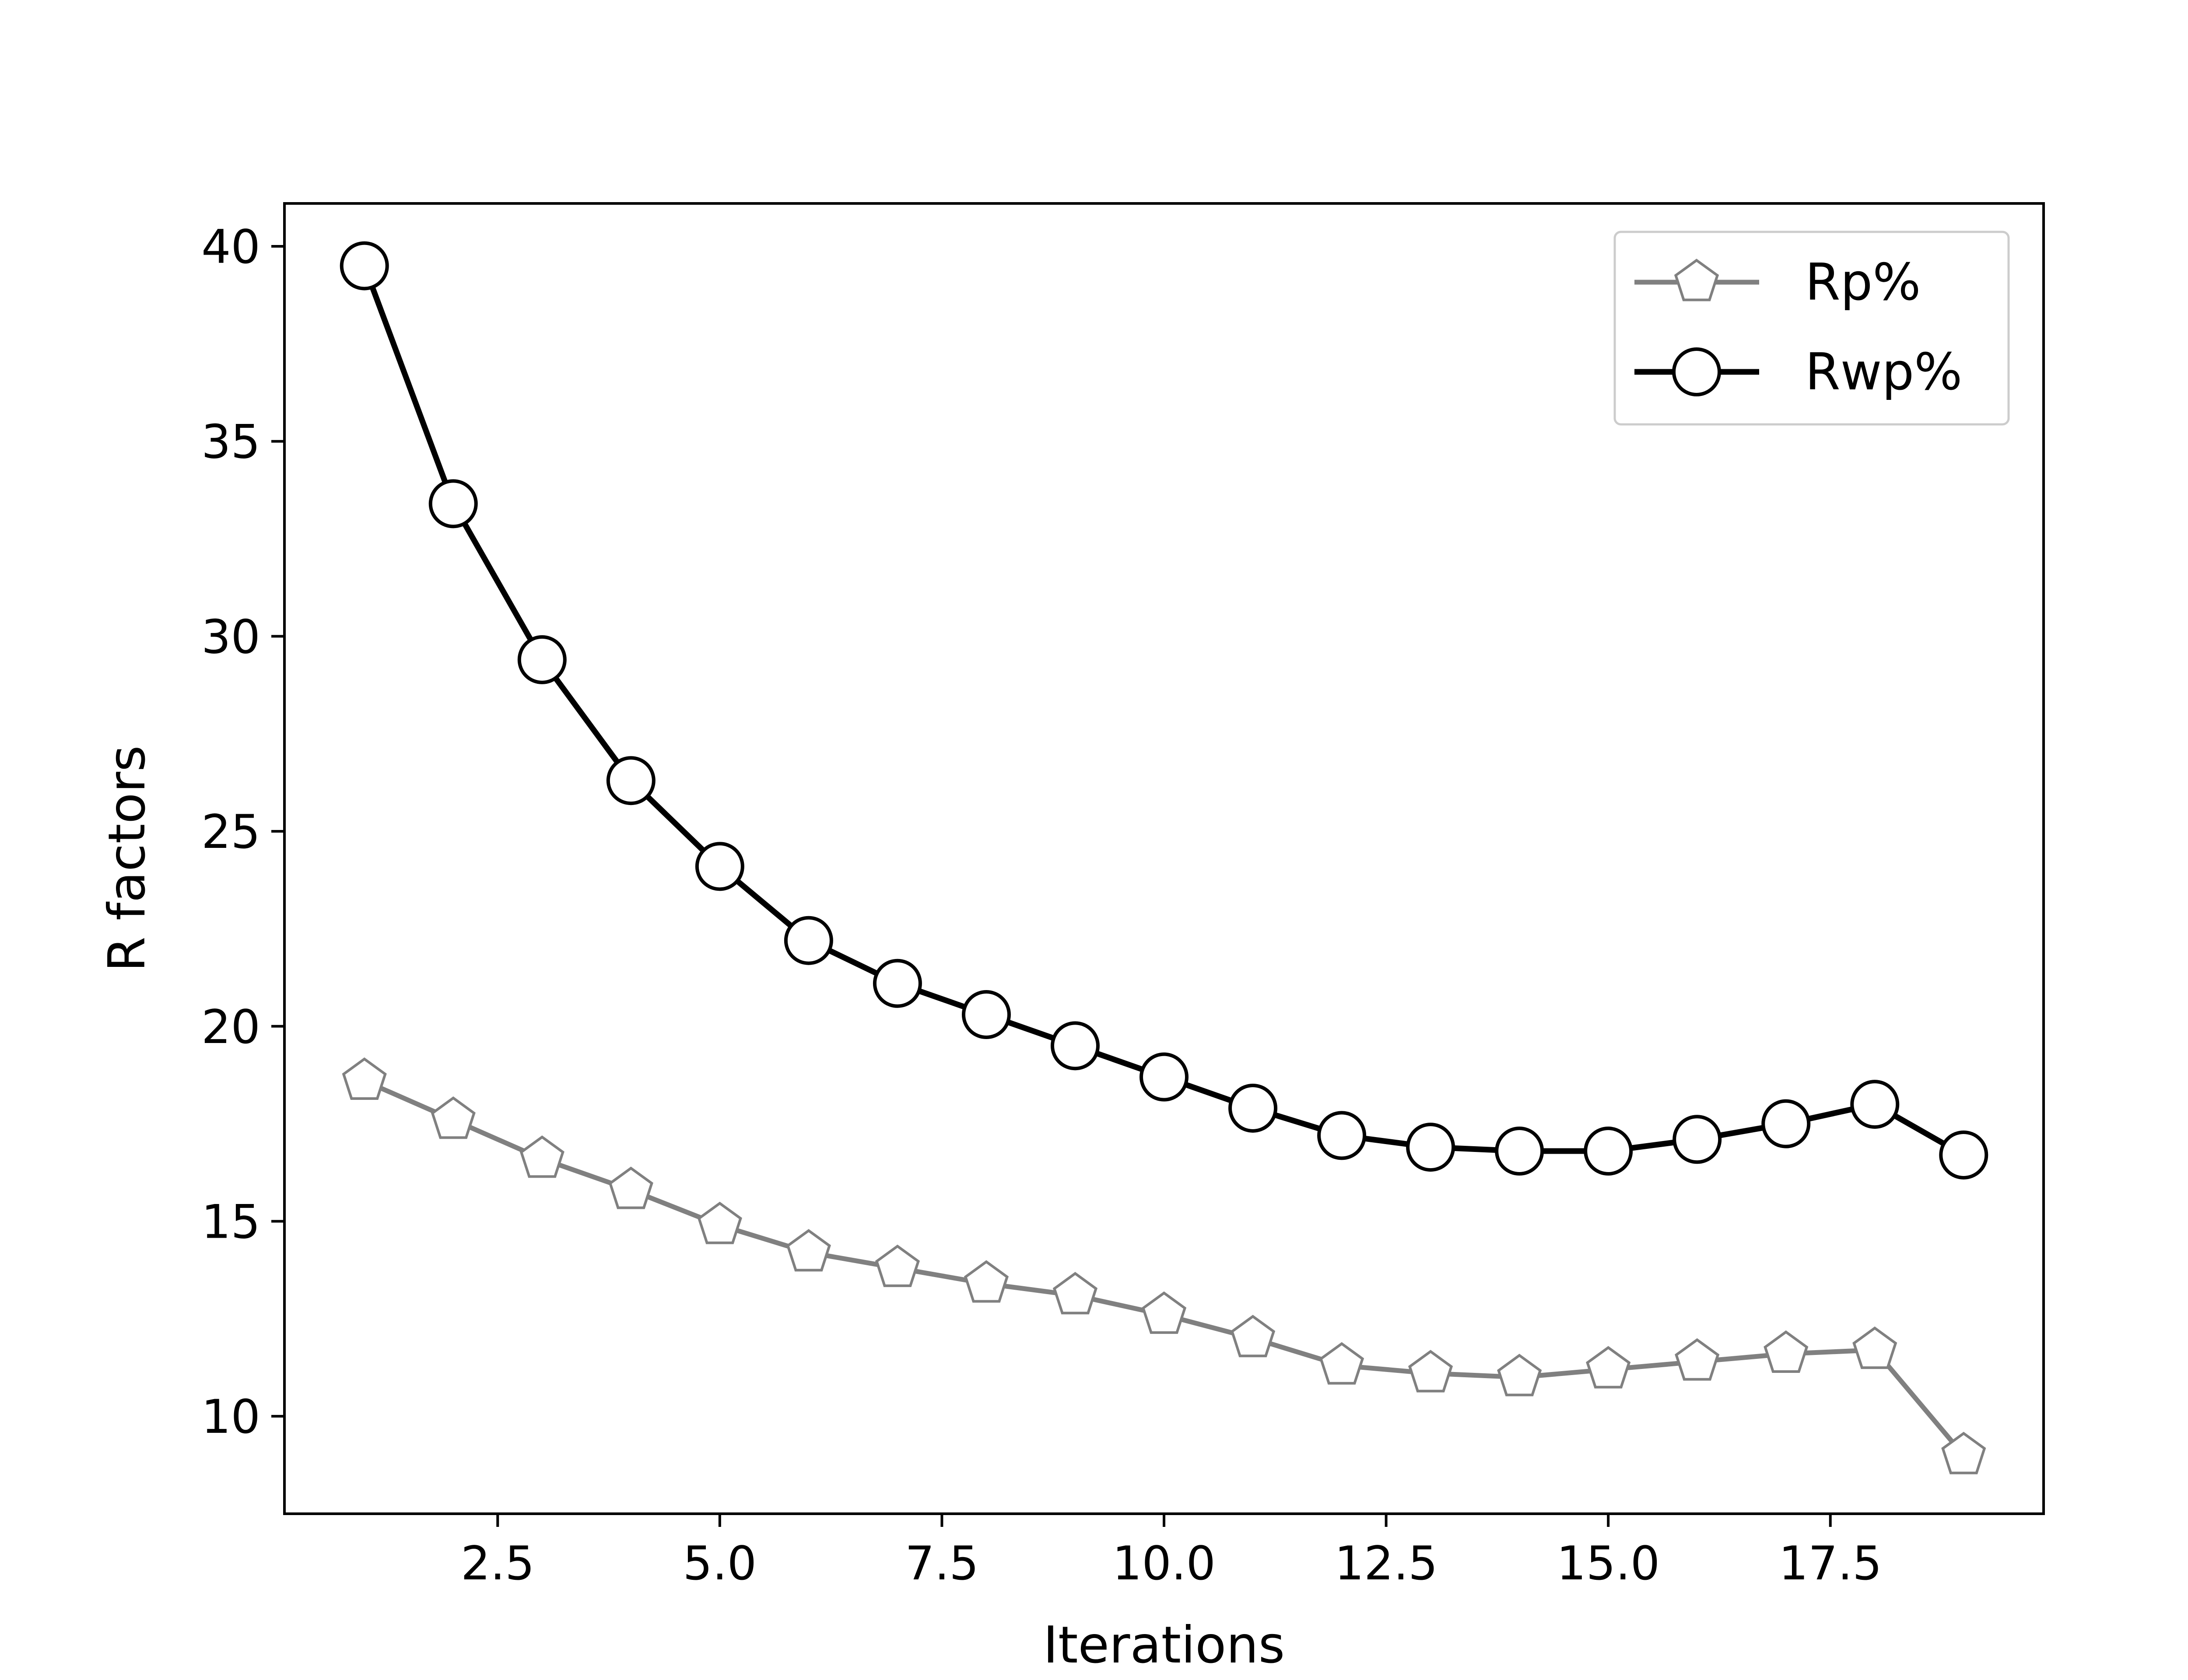  Describe the element at coordinates (230, 1027) in the screenshot. I see `y-tick-label: 20` at that location.